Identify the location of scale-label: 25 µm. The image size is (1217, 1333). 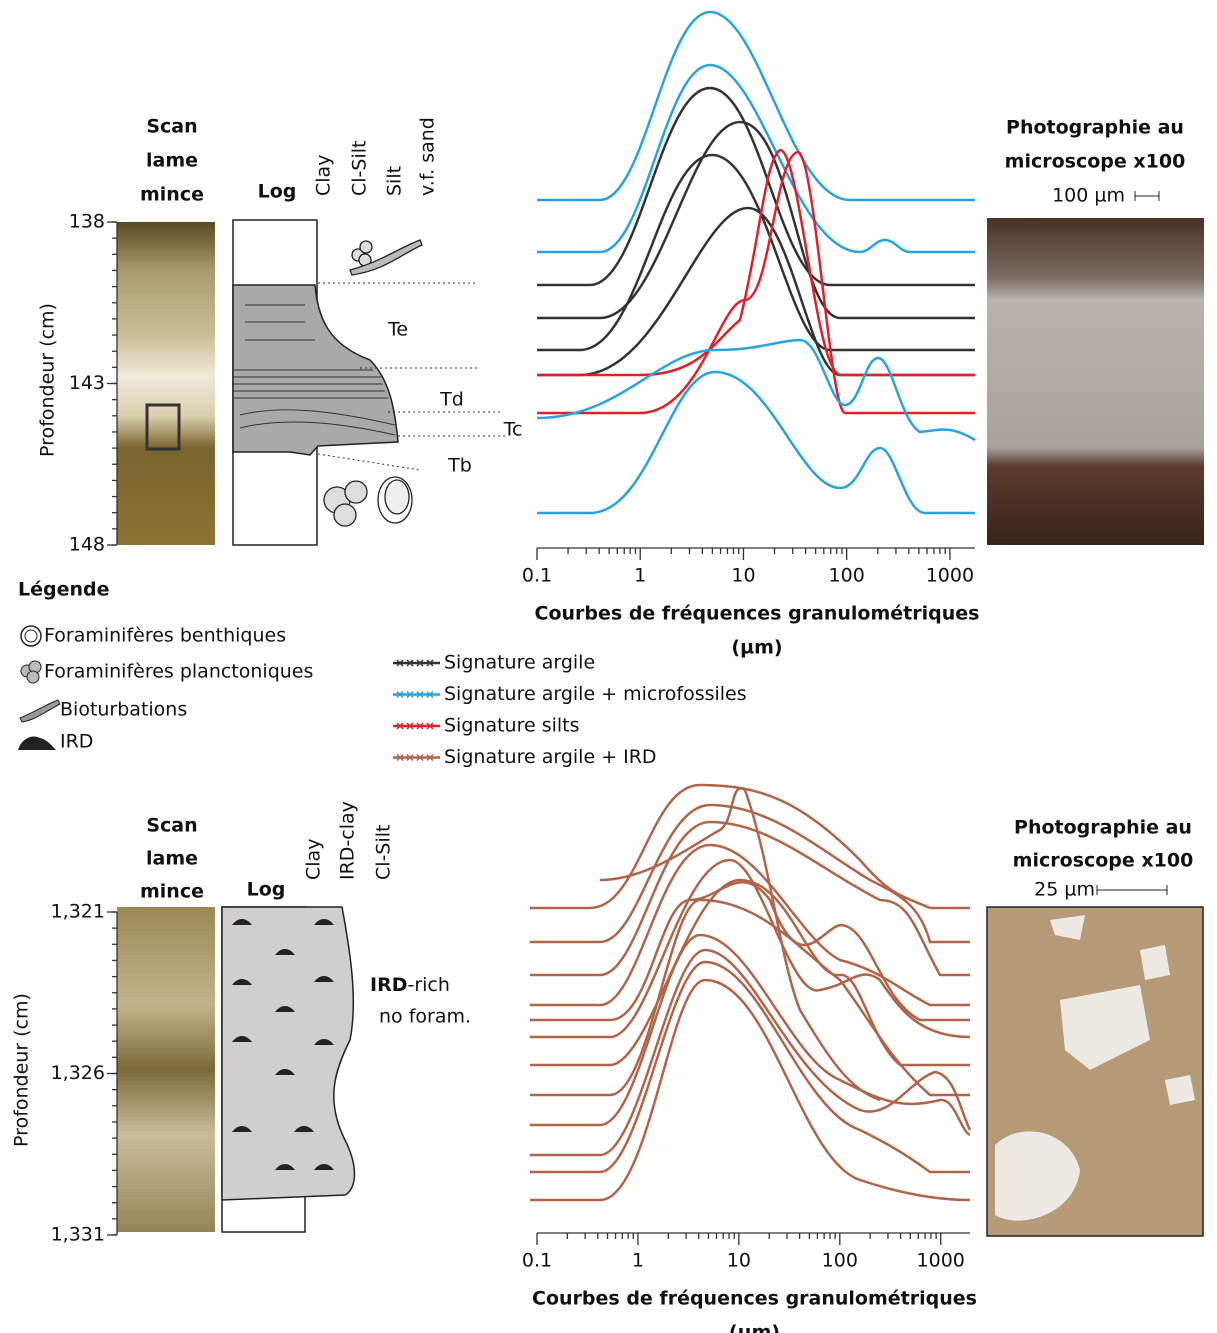
(1064, 890).